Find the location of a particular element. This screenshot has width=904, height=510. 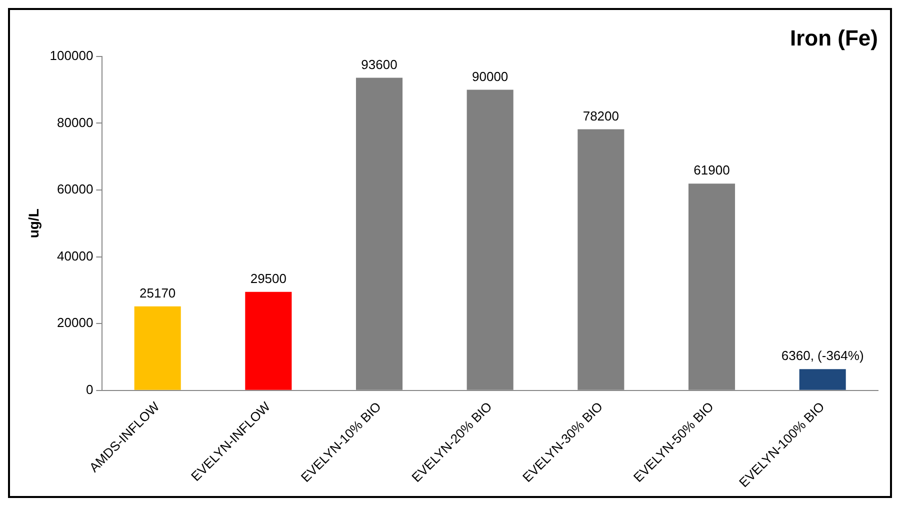

y-axis-title: ug/L is located at coordinates (33, 223).